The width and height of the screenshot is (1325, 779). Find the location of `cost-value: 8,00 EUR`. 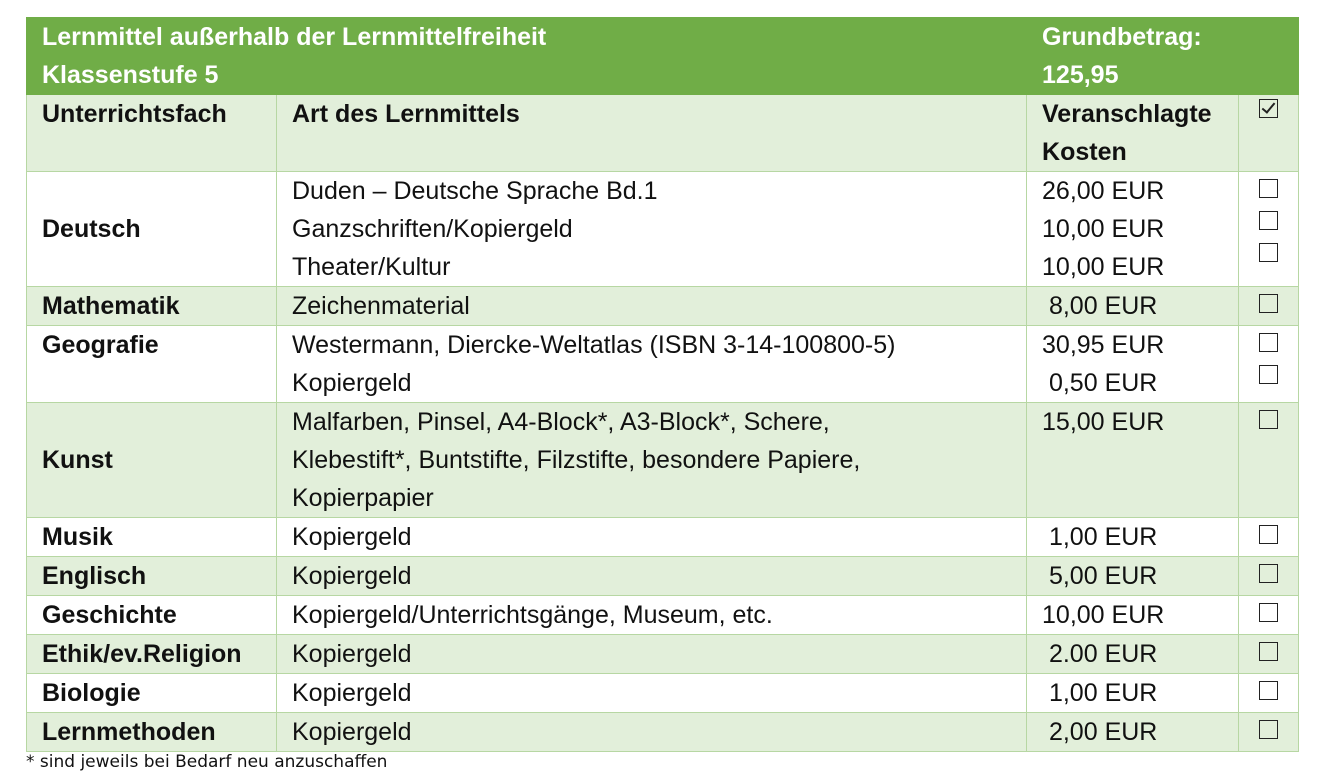

cost-value: 8,00 EUR is located at coordinates (1100, 306).